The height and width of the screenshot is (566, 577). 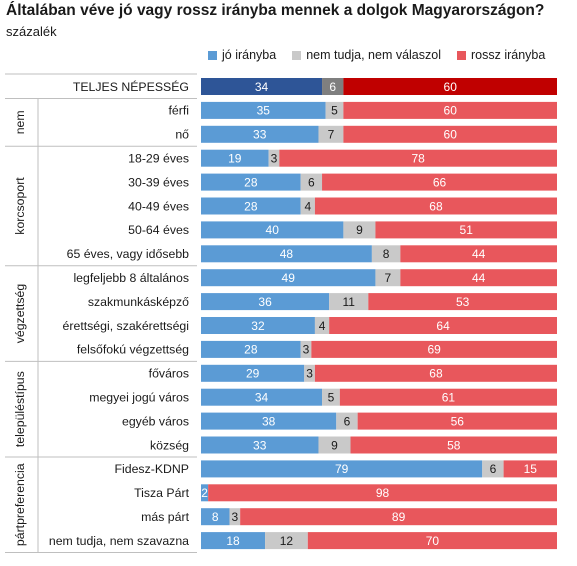 What do you see at coordinates (508, 55) in the screenshot?
I see `legend-label-bad: rossz irányba` at bounding box center [508, 55].